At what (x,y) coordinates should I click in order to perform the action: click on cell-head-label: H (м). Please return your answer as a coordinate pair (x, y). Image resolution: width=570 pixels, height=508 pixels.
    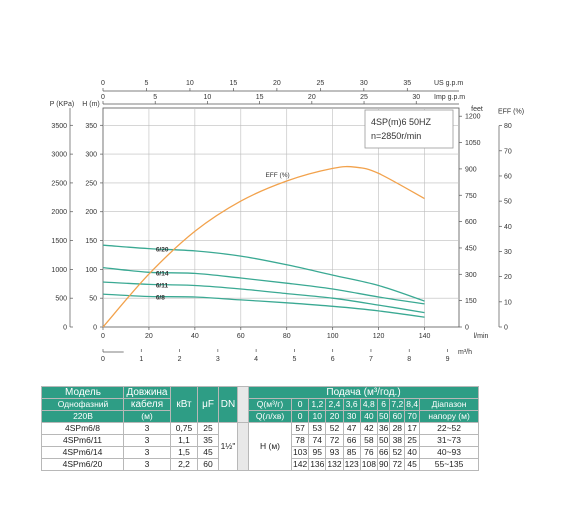
    Looking at the image, I should click on (270, 446).